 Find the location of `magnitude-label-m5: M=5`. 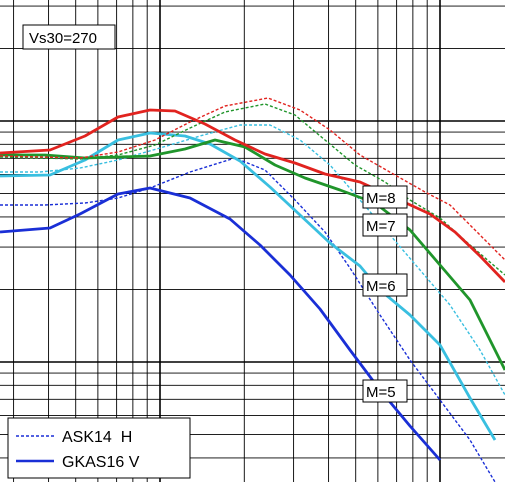

magnitude-label-m5: M=5 is located at coordinates (385, 391).